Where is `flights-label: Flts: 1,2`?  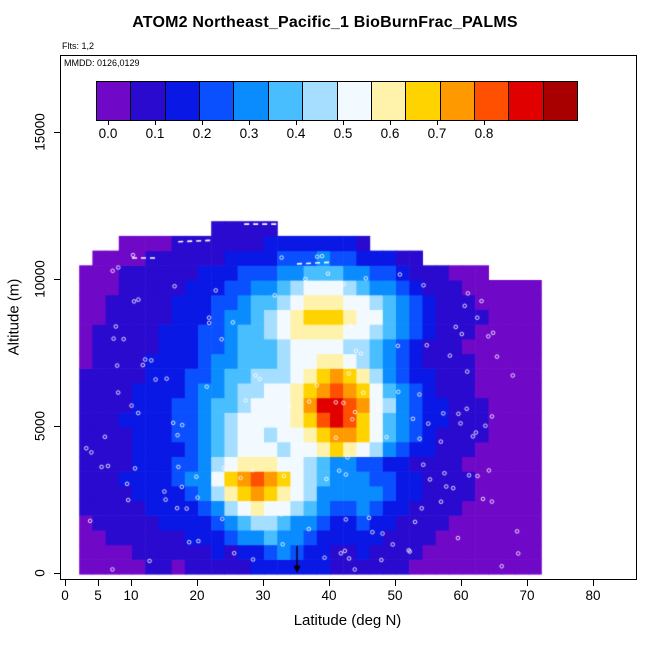
flights-label: Flts: 1,2 is located at coordinates (78, 46).